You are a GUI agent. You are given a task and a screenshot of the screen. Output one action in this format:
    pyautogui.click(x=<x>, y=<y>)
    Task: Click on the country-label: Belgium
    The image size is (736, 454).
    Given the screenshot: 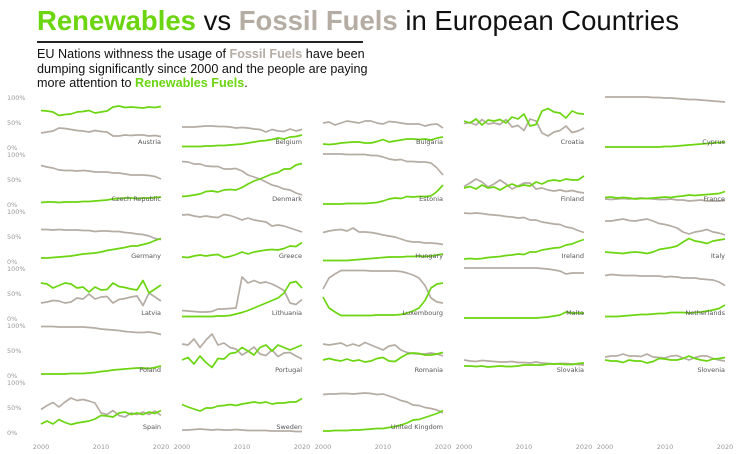 What is the action you would take?
    pyautogui.click(x=288, y=142)
    